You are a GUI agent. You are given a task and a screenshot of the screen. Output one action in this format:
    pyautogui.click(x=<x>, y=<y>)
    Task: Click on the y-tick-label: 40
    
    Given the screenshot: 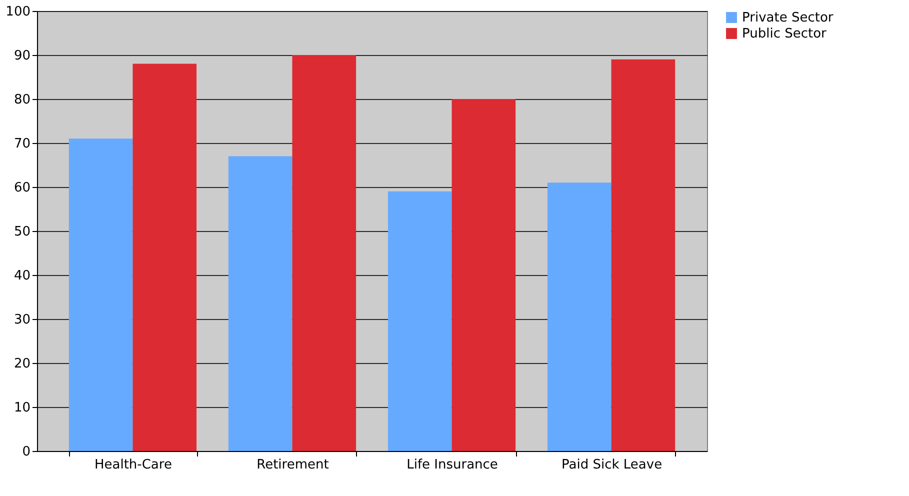 What is the action you would take?
    pyautogui.click(x=22, y=276)
    